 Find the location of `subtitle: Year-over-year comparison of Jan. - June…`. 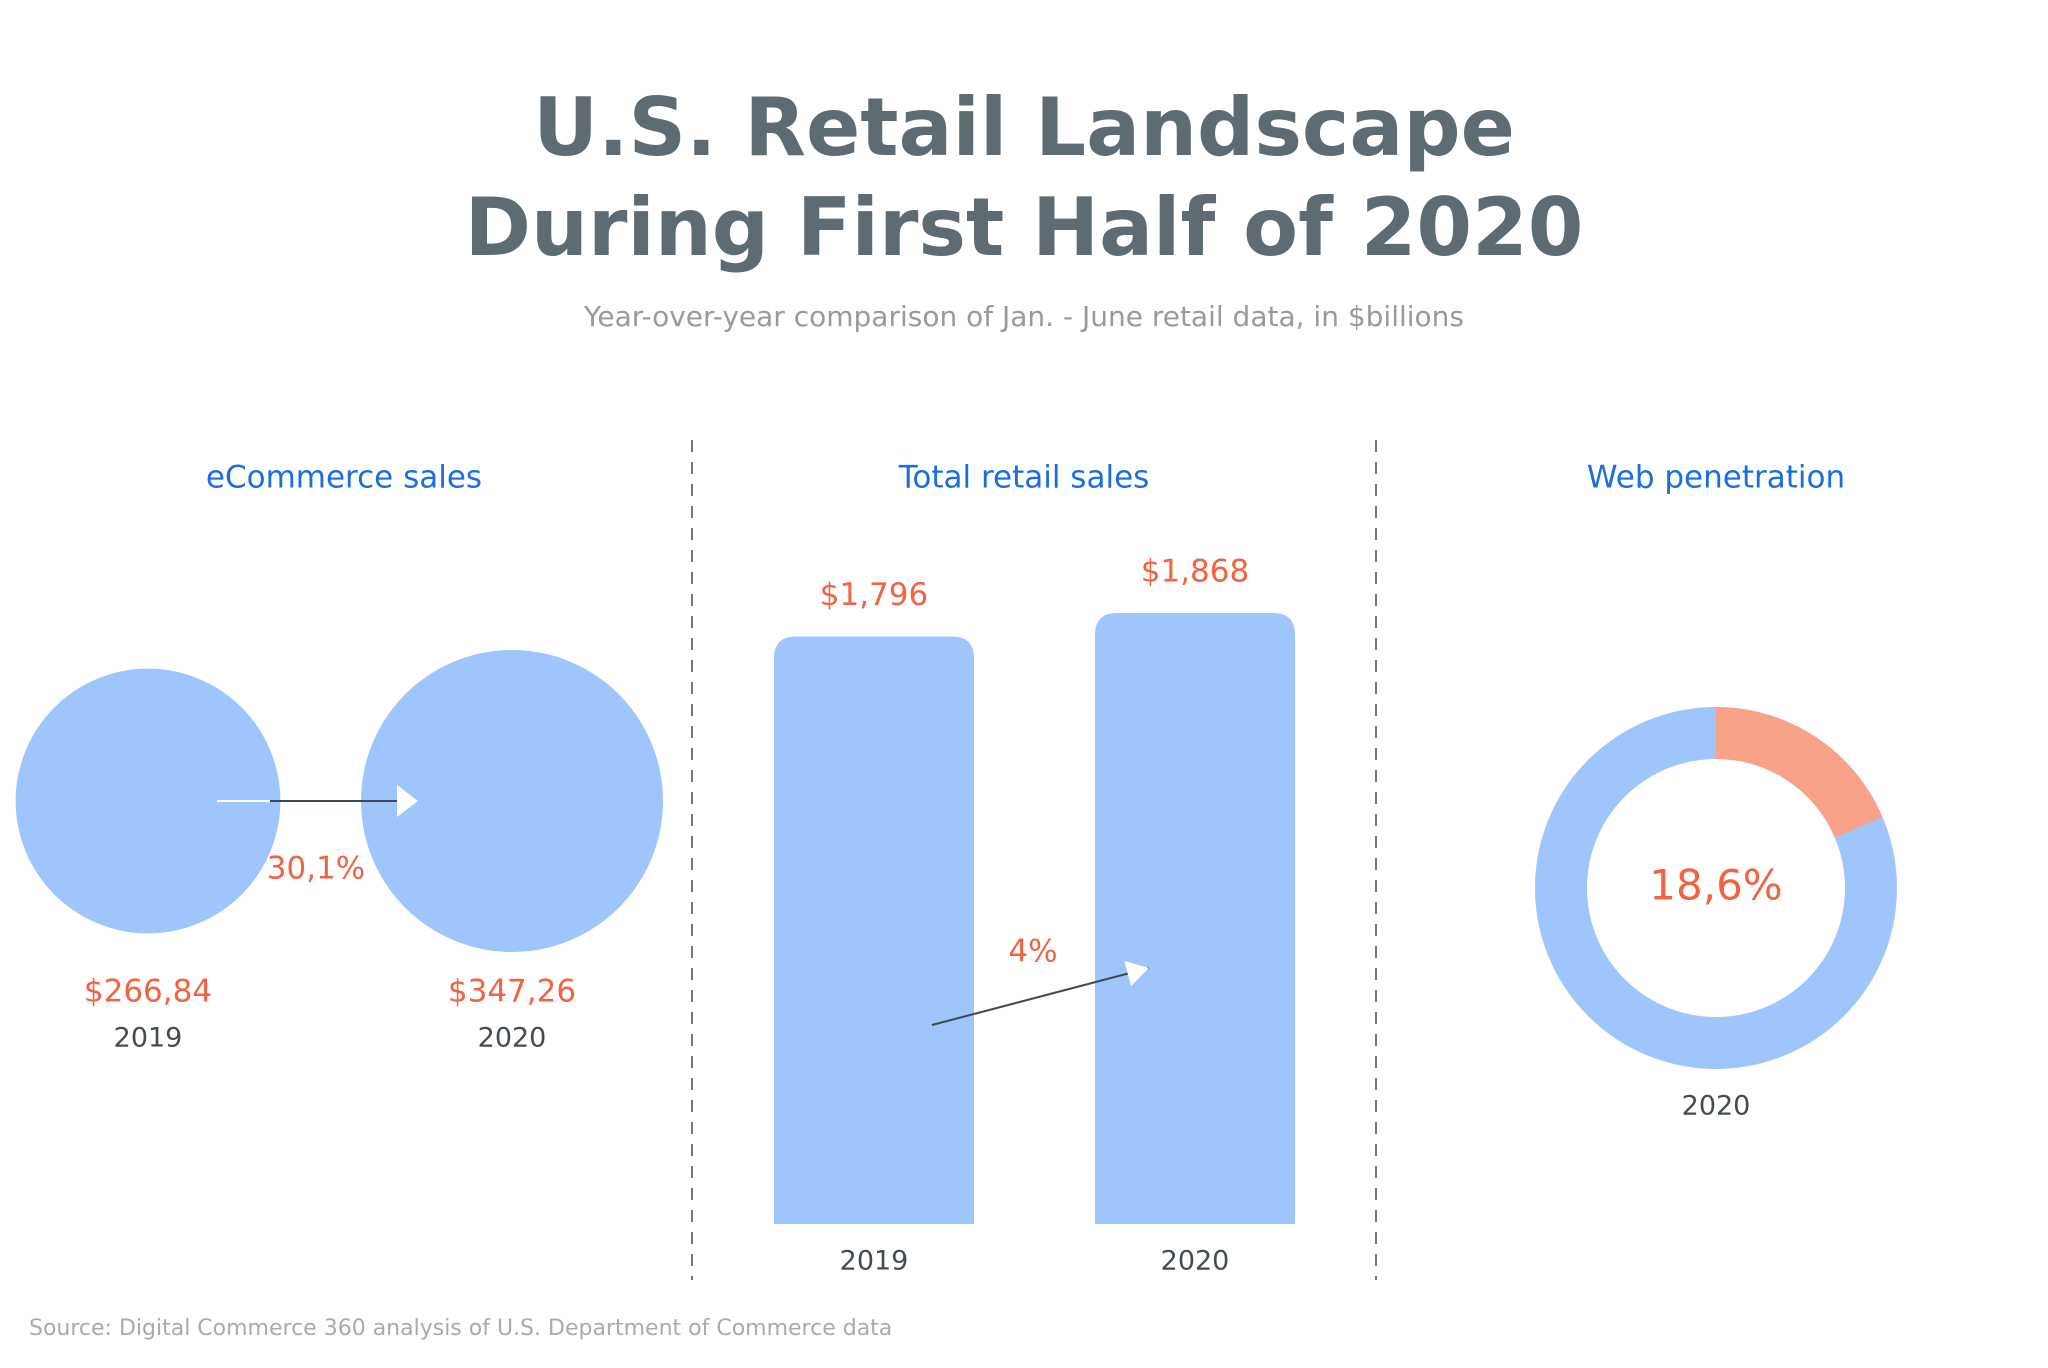

subtitle: Year-over-year comparison of Jan. - June… is located at coordinates (1024, 316).